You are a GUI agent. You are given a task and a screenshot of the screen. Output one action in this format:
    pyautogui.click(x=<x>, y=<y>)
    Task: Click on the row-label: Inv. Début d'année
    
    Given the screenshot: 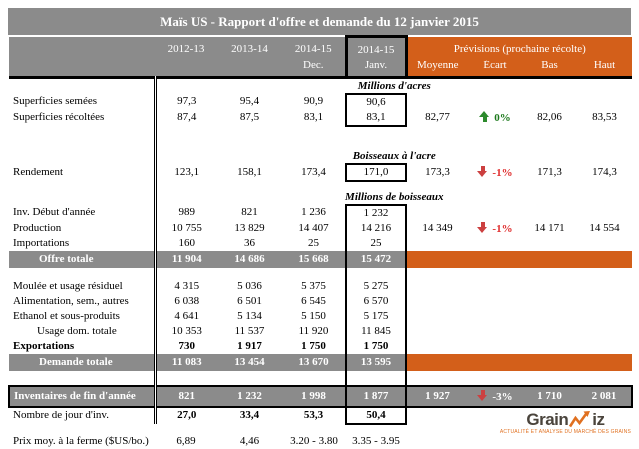 What is the action you would take?
    pyautogui.click(x=82, y=213)
    